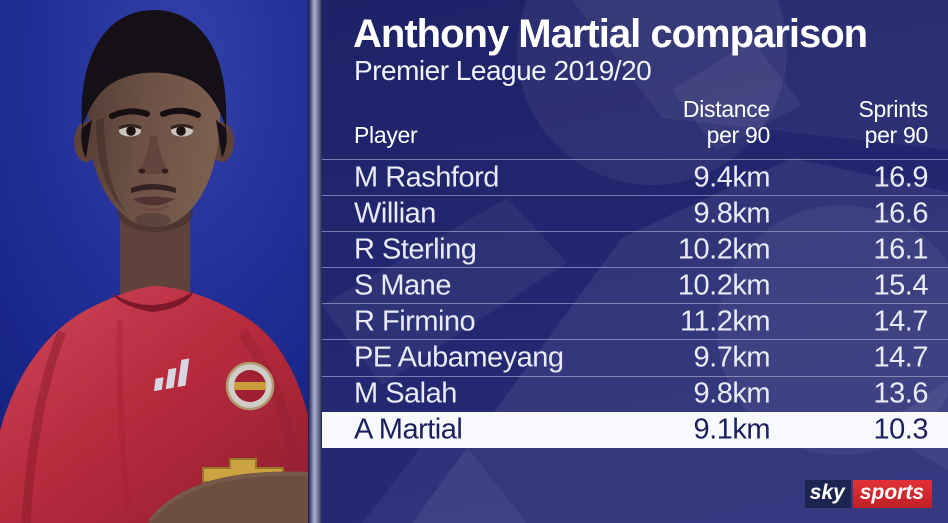 This screenshot has width=948, height=523. I want to click on column-header-player: Player, so click(386, 135).